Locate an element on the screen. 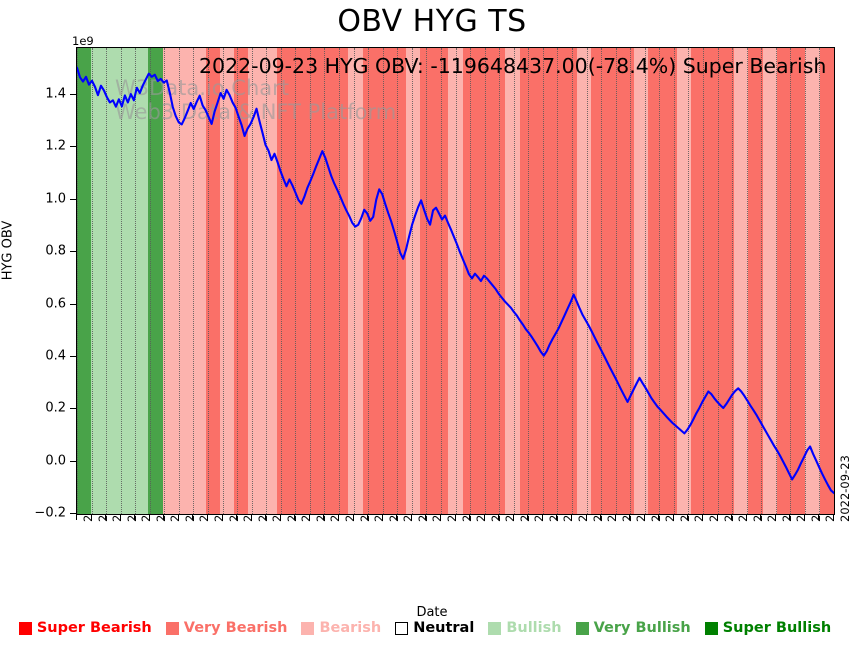 The width and height of the screenshot is (864, 646). legend-item: Very Bearish is located at coordinates (226, 628).